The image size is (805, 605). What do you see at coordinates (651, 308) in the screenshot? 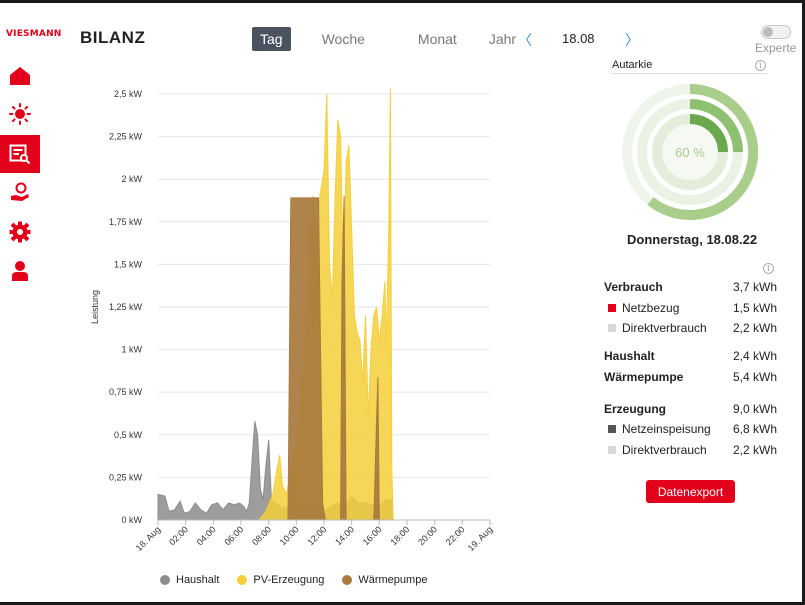
I see `stat-label: Netzbezug` at bounding box center [651, 308].